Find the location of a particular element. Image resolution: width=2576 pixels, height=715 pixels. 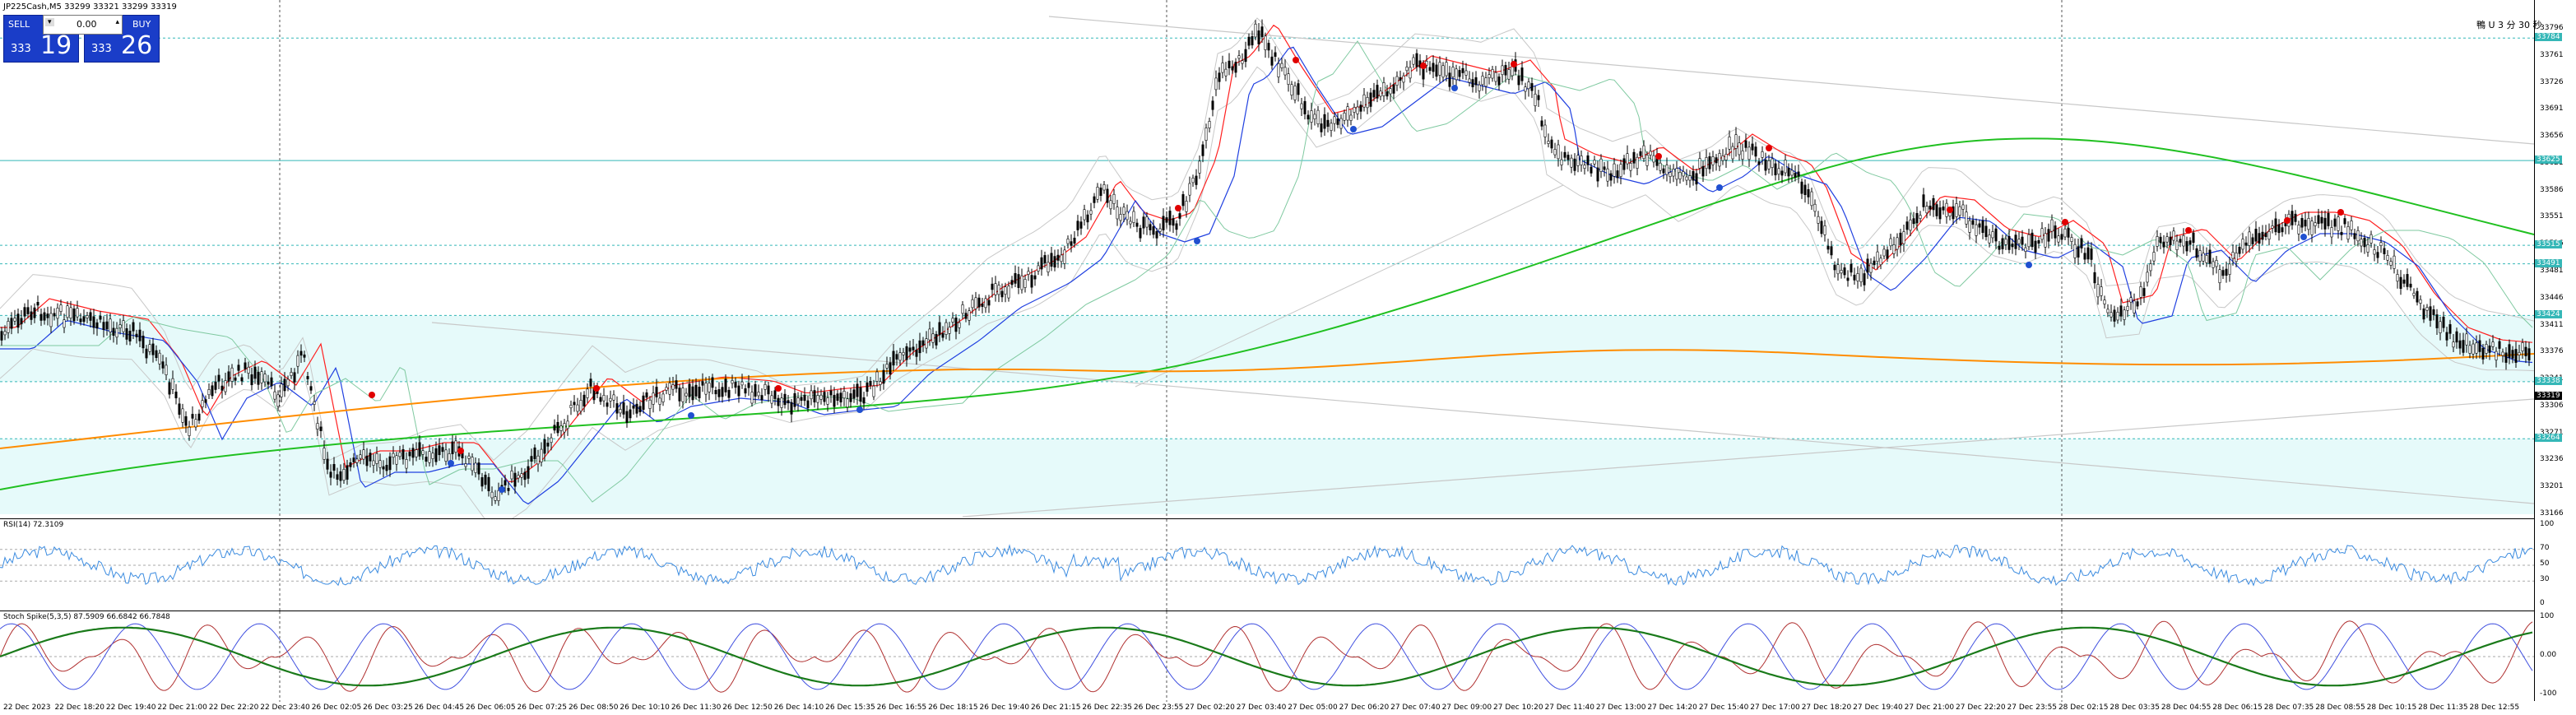

time-tick-label: 22 Dec 19:40 is located at coordinates (130, 707).